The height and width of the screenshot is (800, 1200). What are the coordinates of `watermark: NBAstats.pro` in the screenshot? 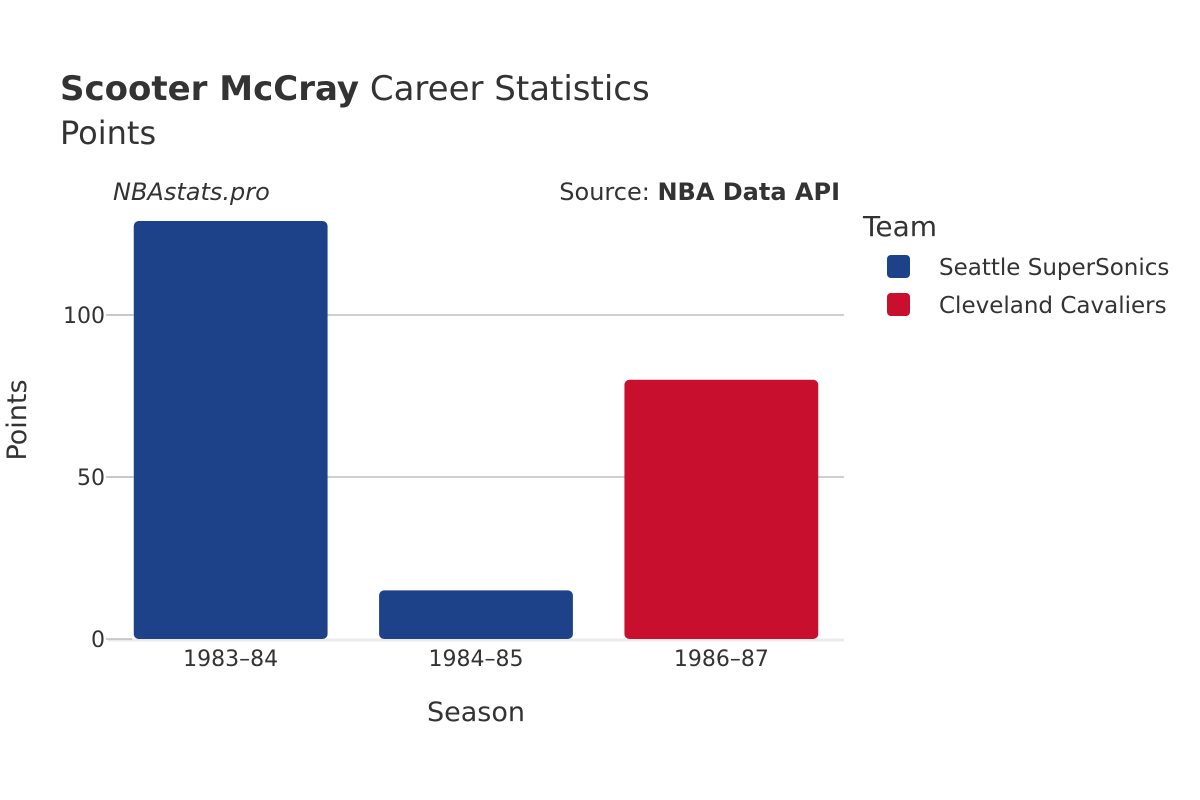 It's located at (191, 192).